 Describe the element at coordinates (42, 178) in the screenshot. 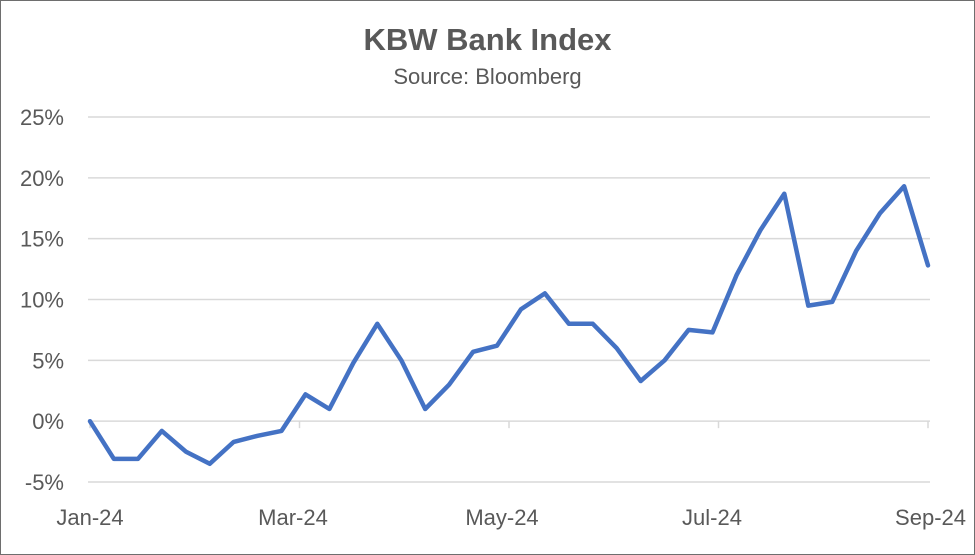

I see `y-tick-label: 20%` at that location.